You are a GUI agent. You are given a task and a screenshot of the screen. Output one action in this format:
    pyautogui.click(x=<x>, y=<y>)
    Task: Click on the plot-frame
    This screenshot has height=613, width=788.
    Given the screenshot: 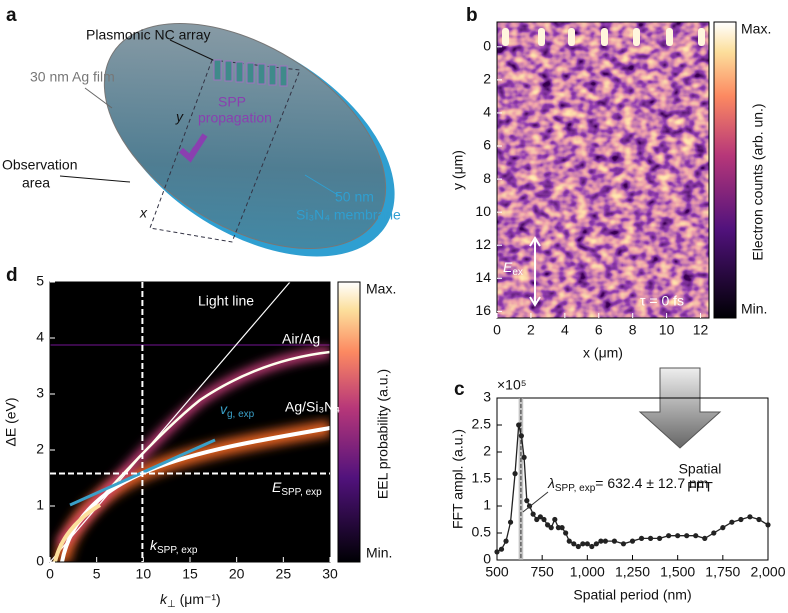 What is the action you would take?
    pyautogui.click(x=603, y=170)
    